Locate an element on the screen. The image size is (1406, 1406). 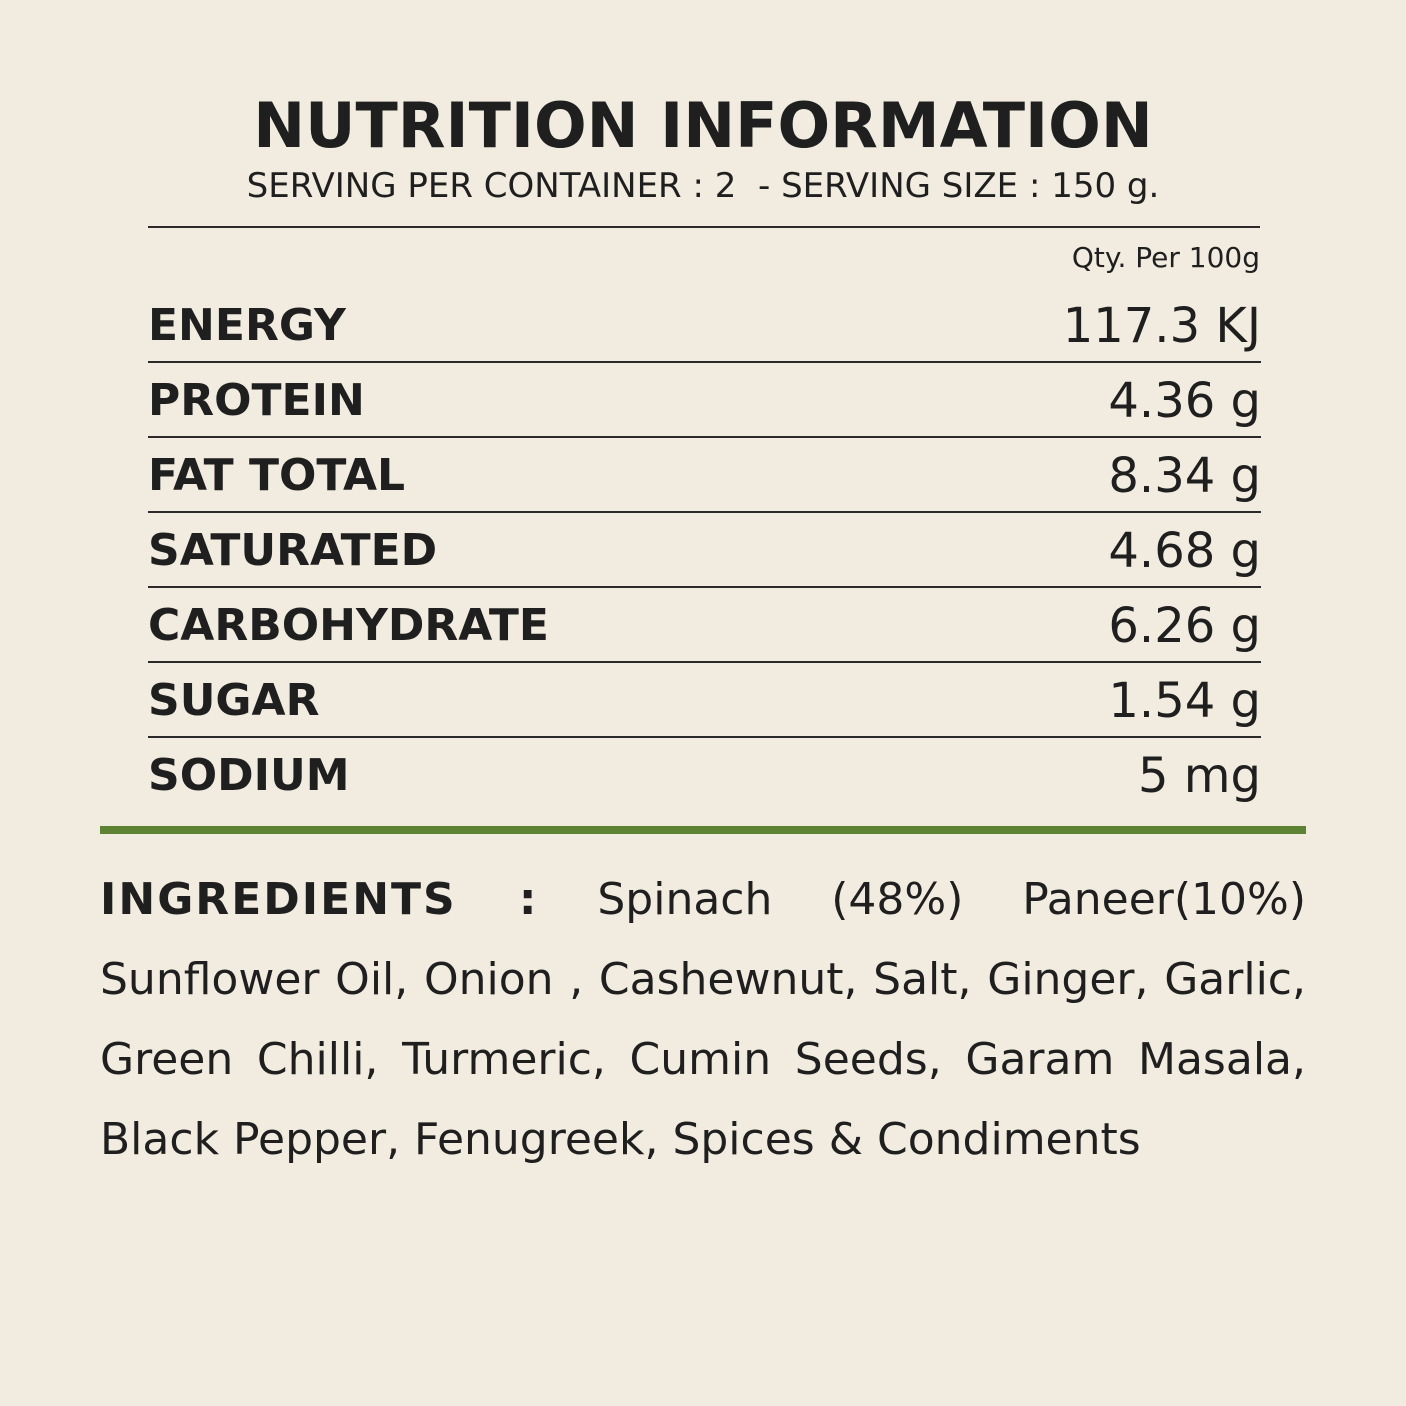
nutrient-value: 5 mg is located at coordinates (1199, 776).